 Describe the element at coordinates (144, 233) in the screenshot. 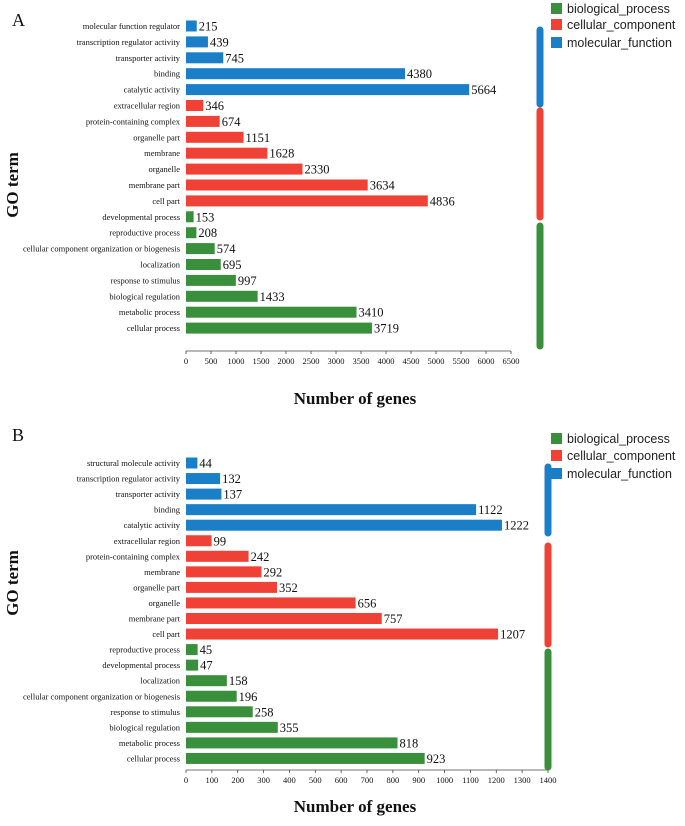

I see `chart1-category-label-14: reproductive process` at that location.